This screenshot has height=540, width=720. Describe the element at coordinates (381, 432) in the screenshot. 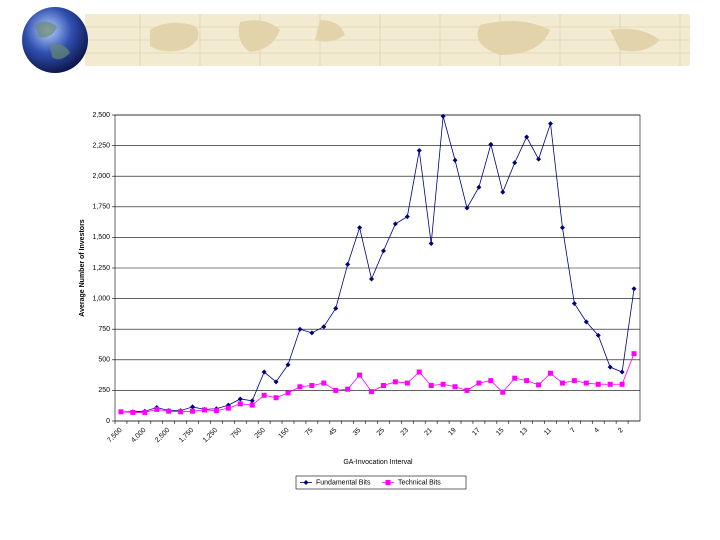

I see `x-tick-label: 25` at that location.